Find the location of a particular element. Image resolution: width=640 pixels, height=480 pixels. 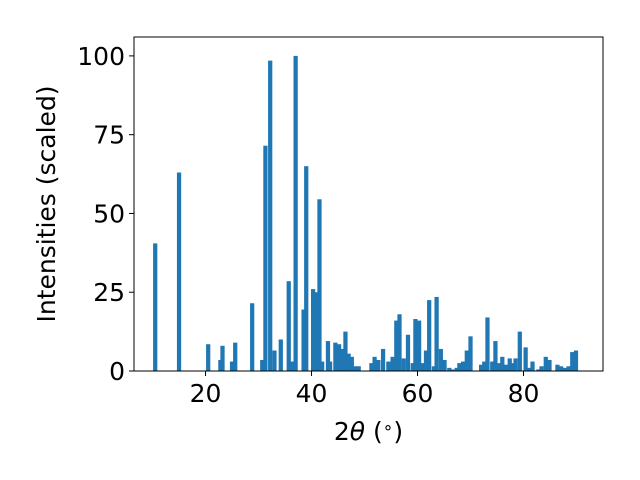

y-axis-ticks: 0 25 50 75 100 is located at coordinates (105, 214).